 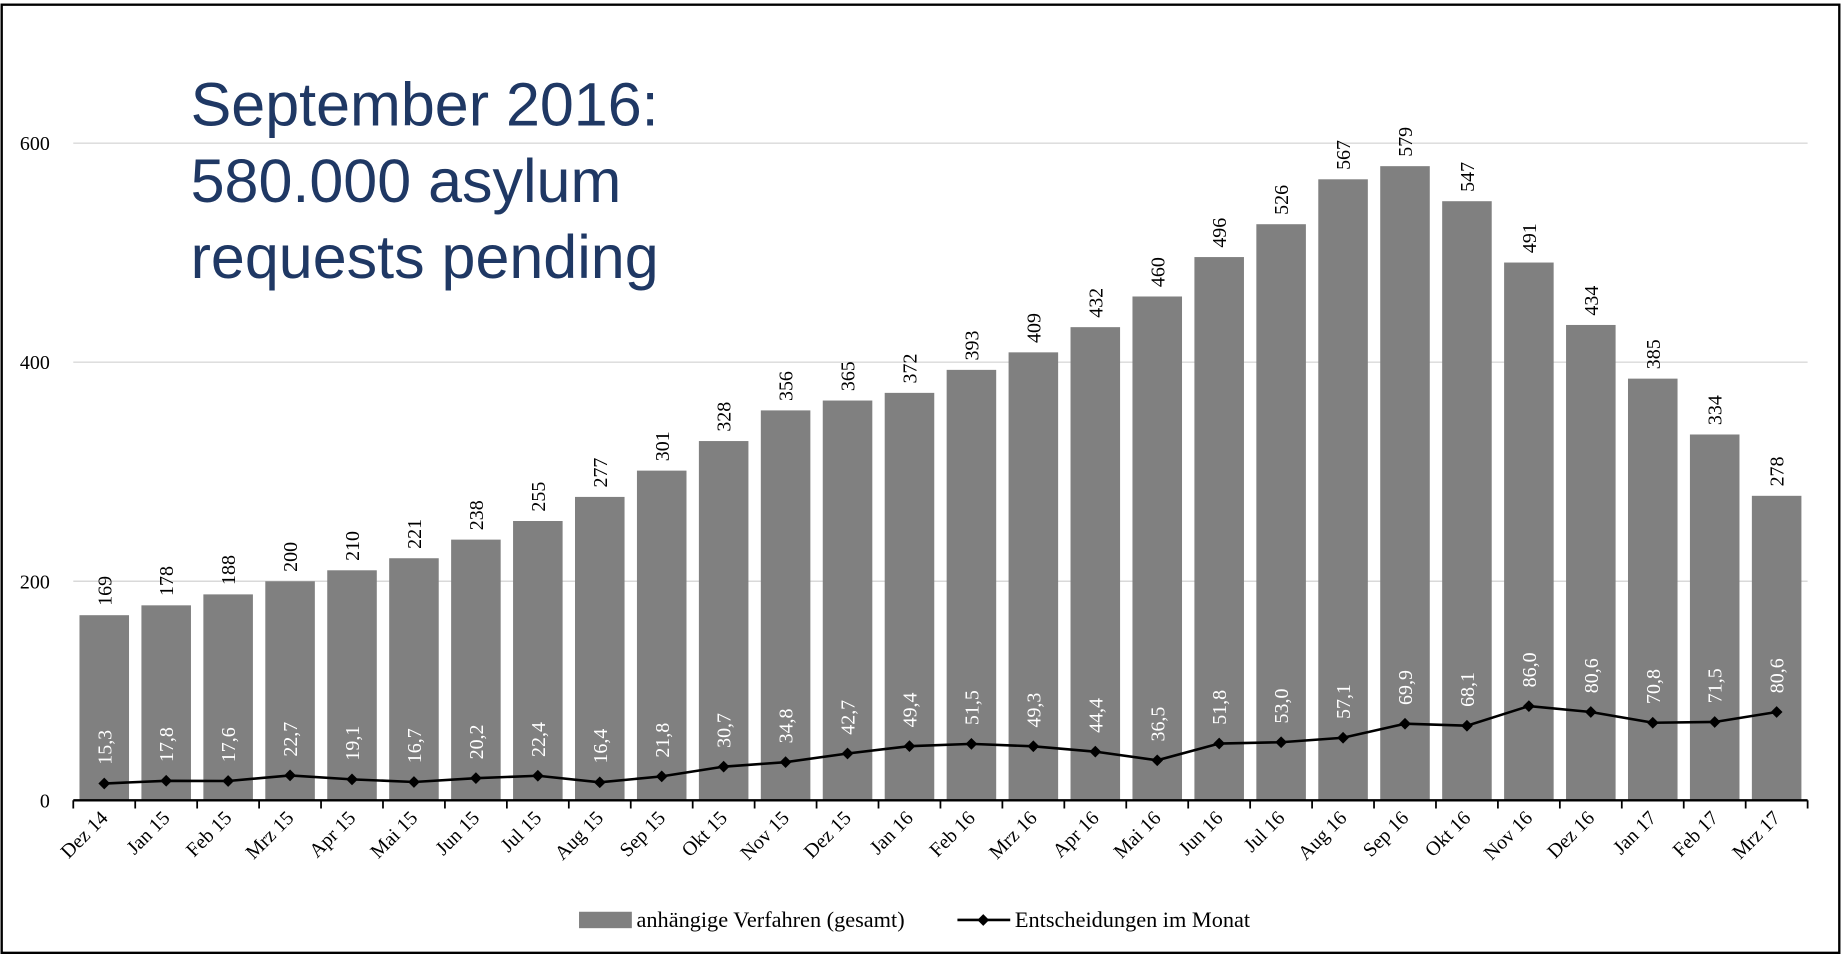 What do you see at coordinates (1282, 200) in the screenshot?
I see `bar-value-label: 526` at bounding box center [1282, 200].